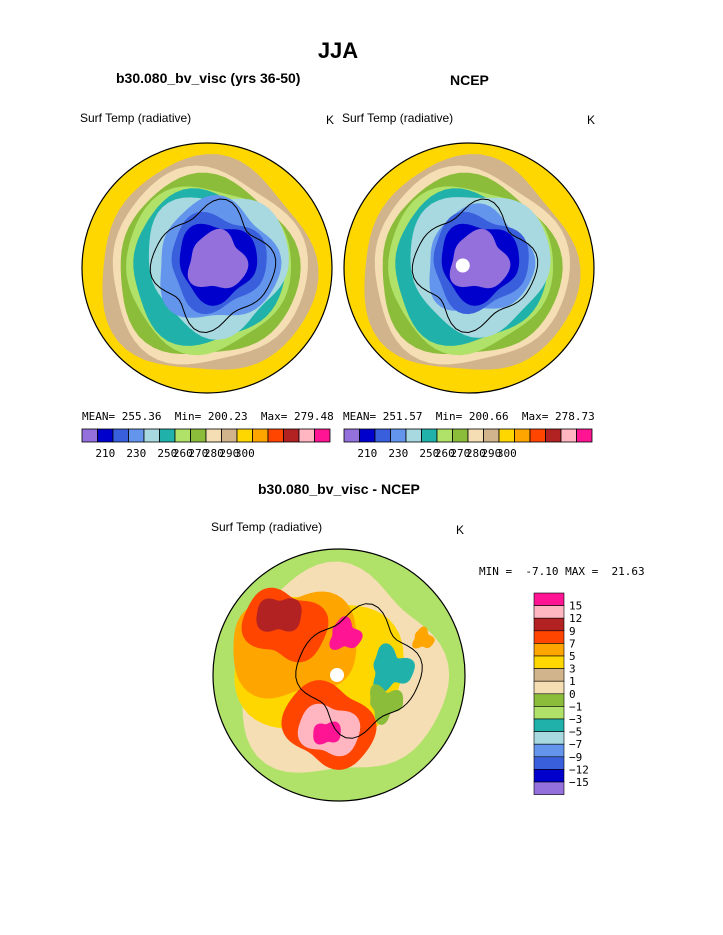 This screenshot has height=935, width=723. What do you see at coordinates (628, 571) in the screenshot?
I see `diff-max-value: 21.63` at bounding box center [628, 571].